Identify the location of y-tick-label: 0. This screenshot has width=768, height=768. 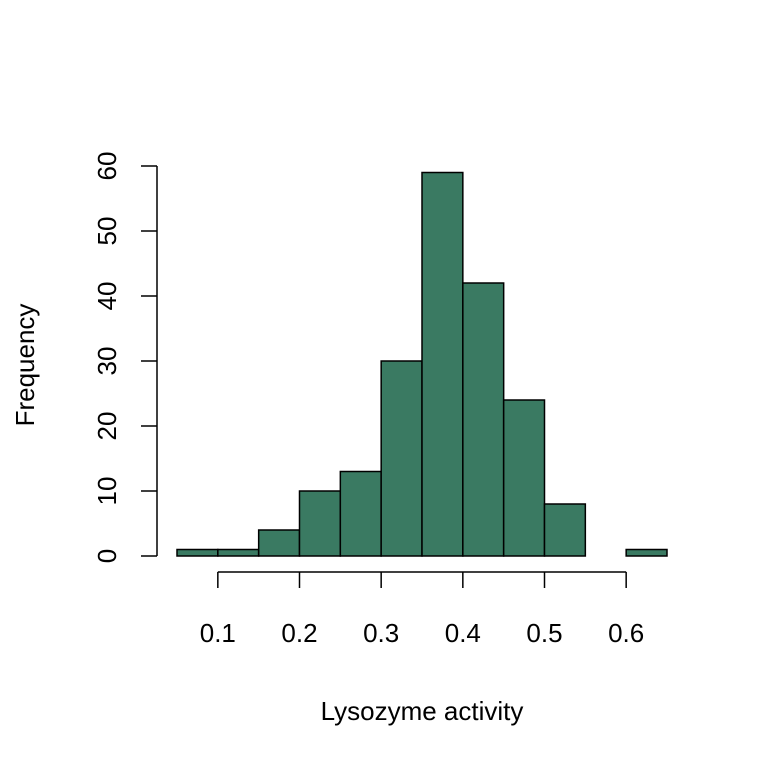
(107, 556).